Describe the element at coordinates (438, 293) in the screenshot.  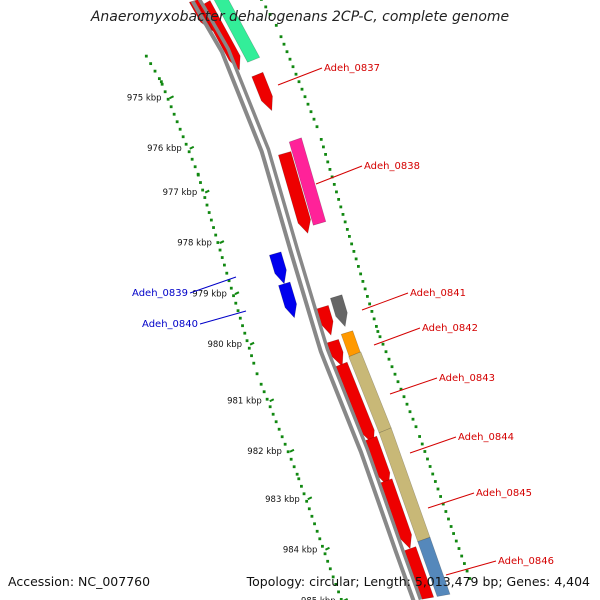
I see `gene-label-adeh_0841: Adeh_0841` at that location.